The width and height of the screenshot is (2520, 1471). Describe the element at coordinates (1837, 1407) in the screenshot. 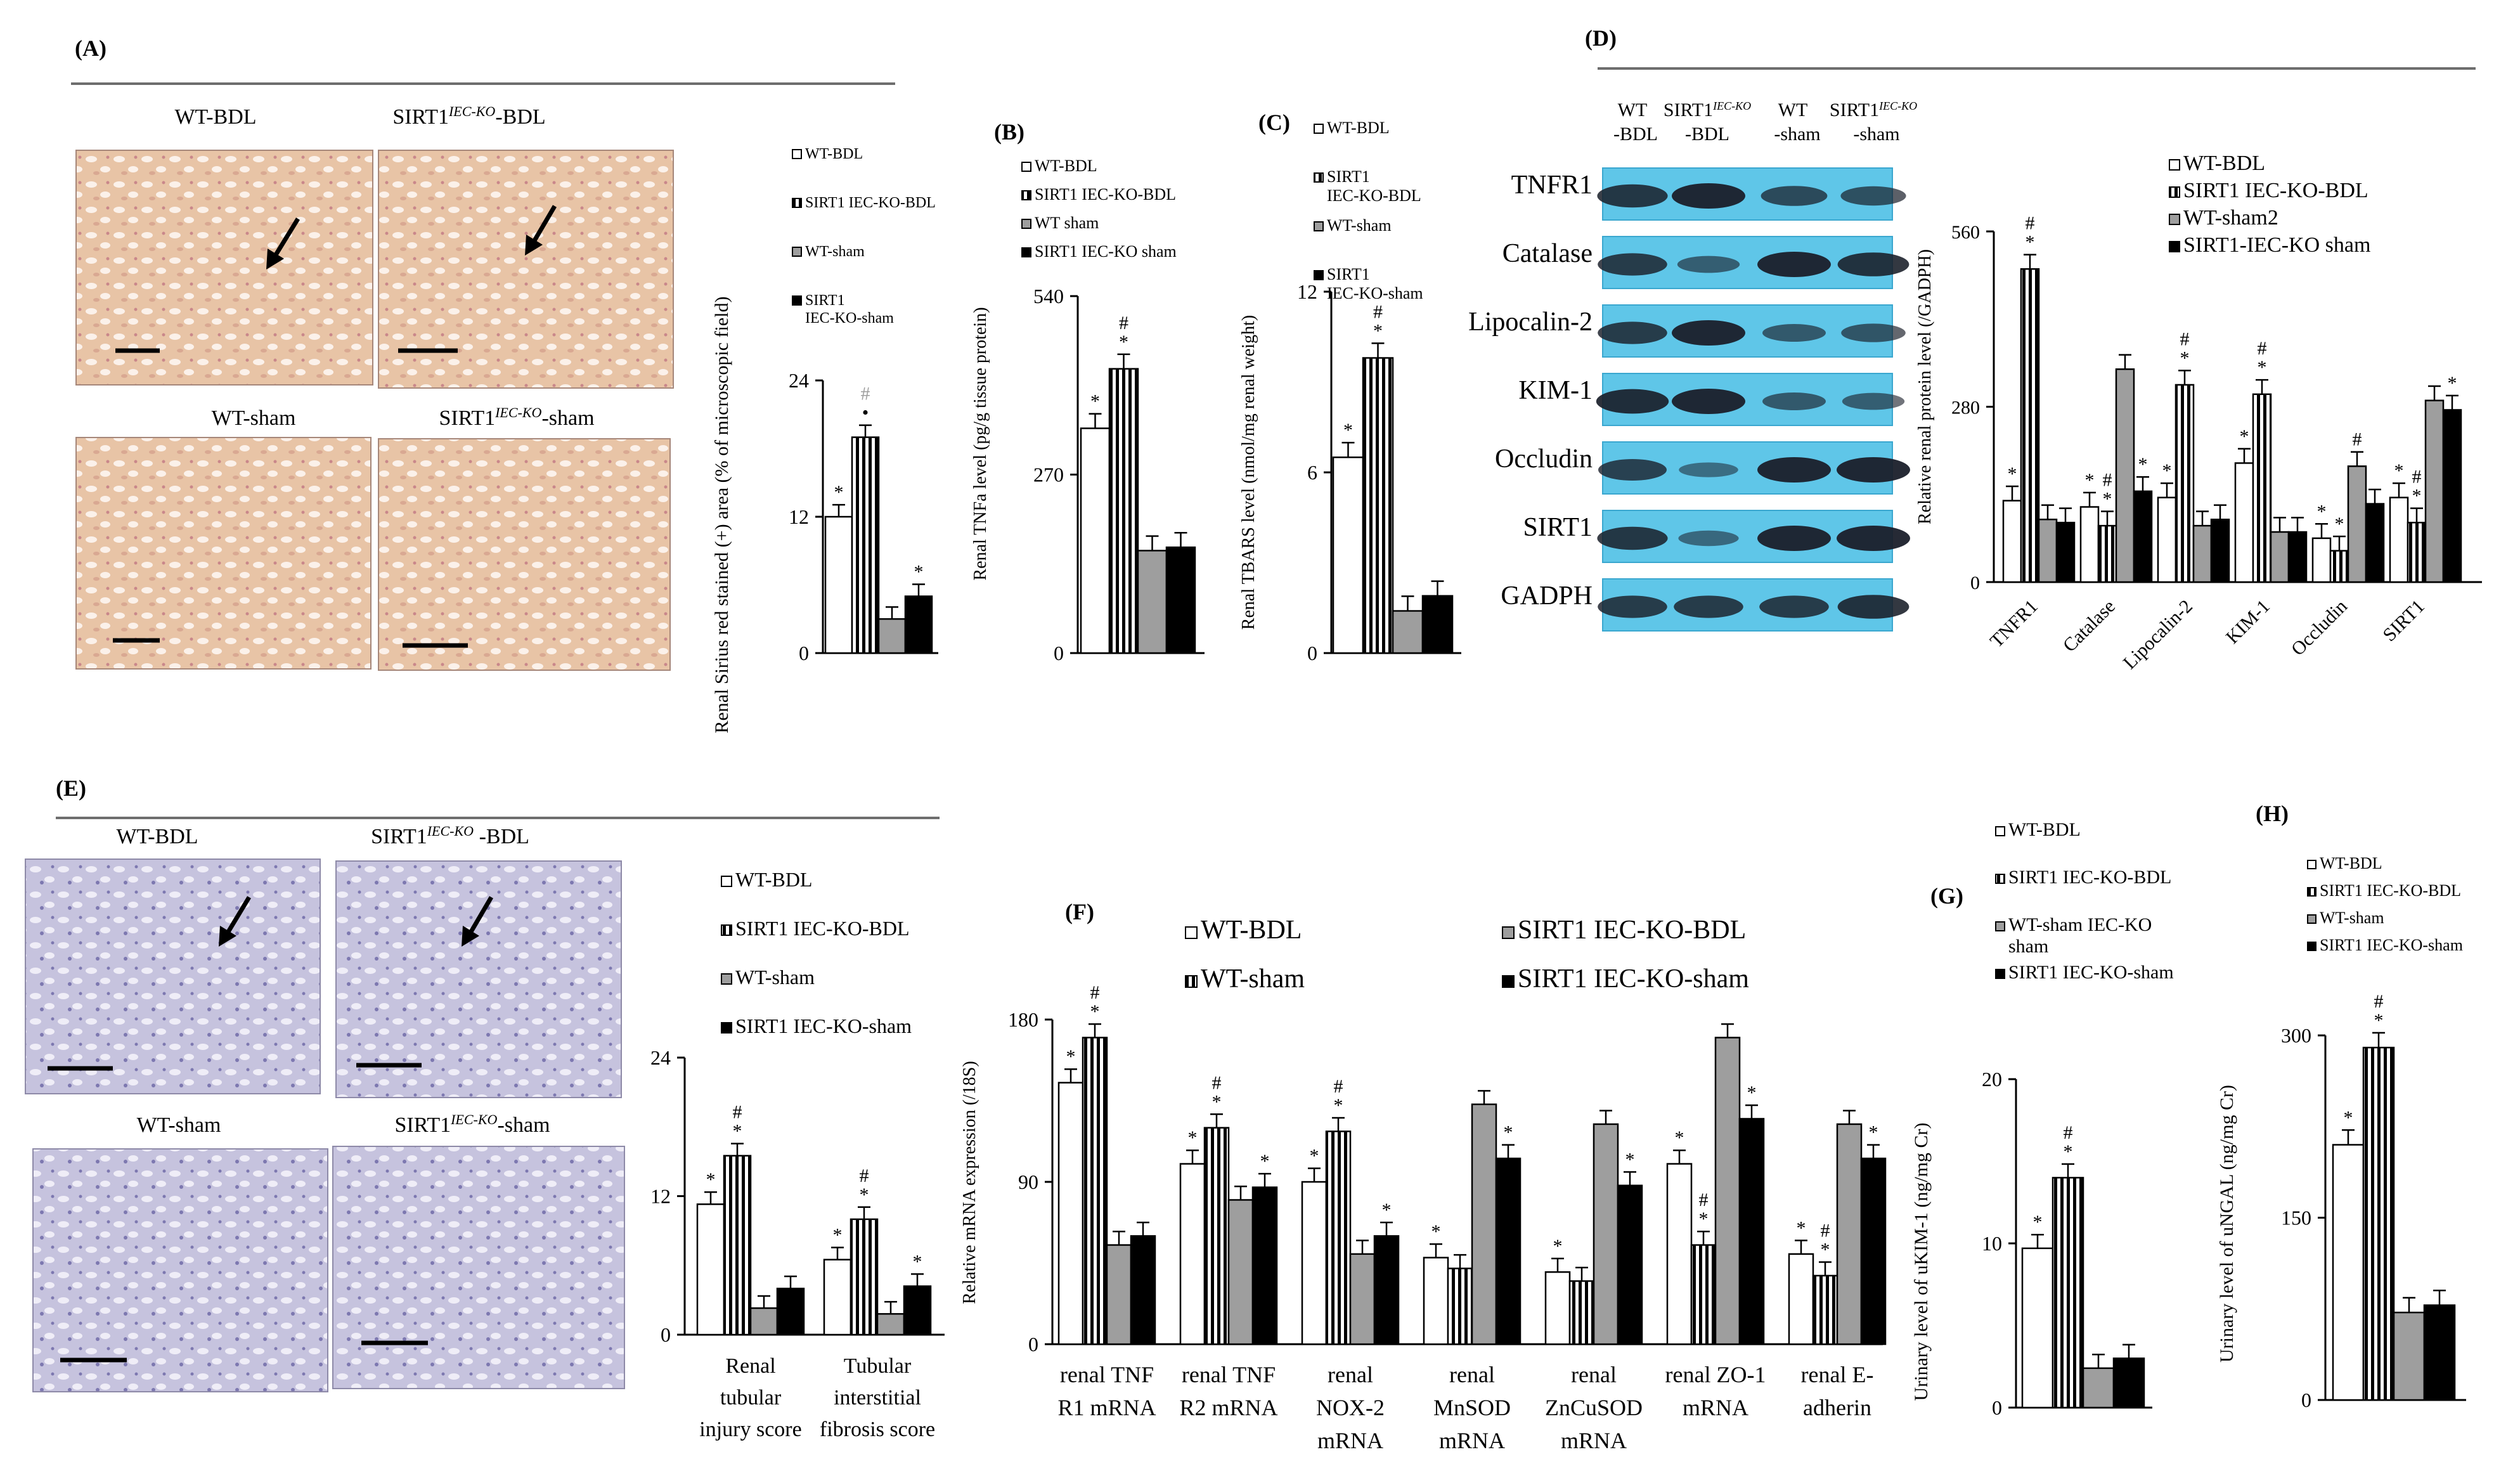

I see `category-label: adherin` at that location.